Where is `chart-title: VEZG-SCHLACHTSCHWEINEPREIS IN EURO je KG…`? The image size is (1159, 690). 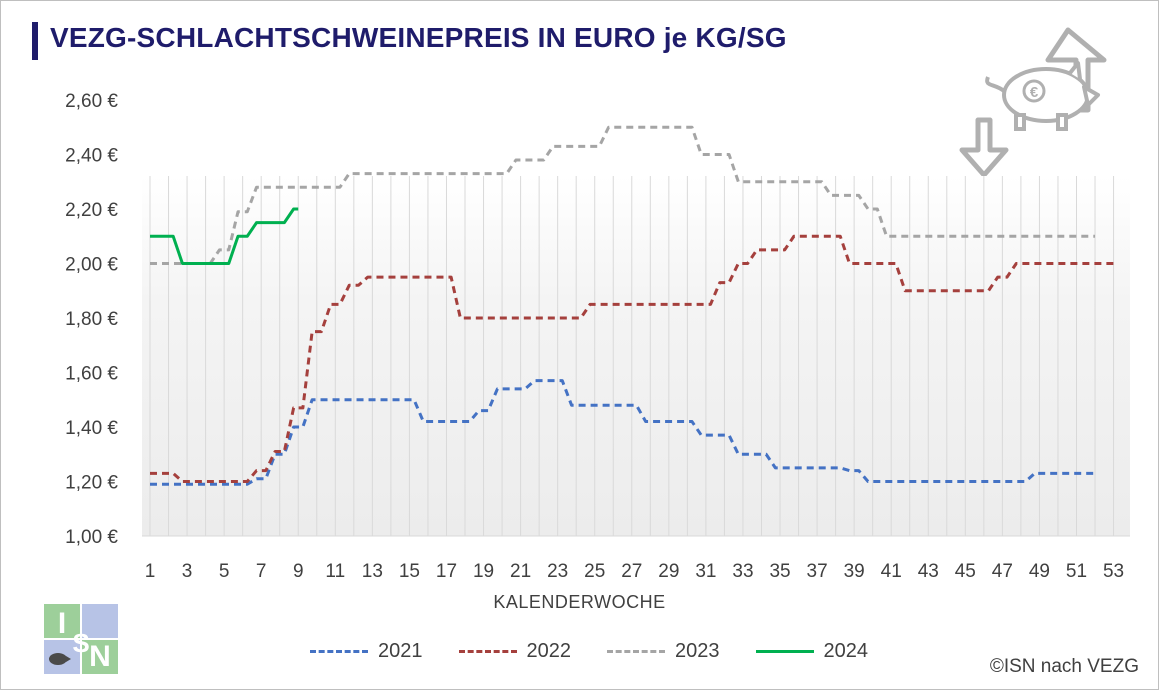
chart-title: VEZG-SCHLACHTSCHWEINEPREIS IN EURO je KG… is located at coordinates (418, 37).